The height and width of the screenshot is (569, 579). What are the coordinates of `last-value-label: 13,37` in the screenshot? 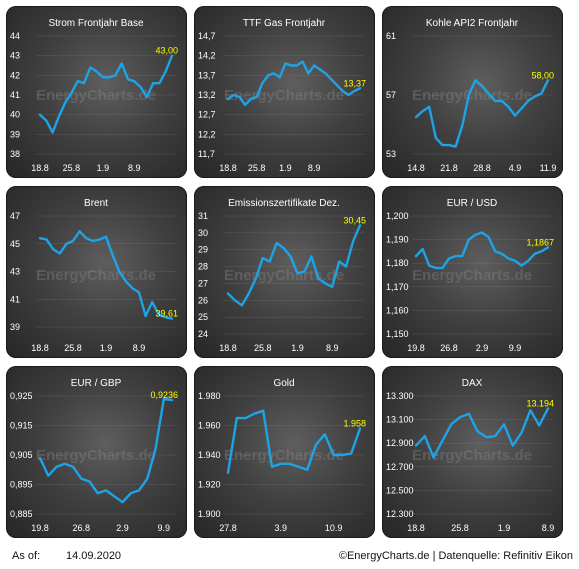 It's located at (354, 83).